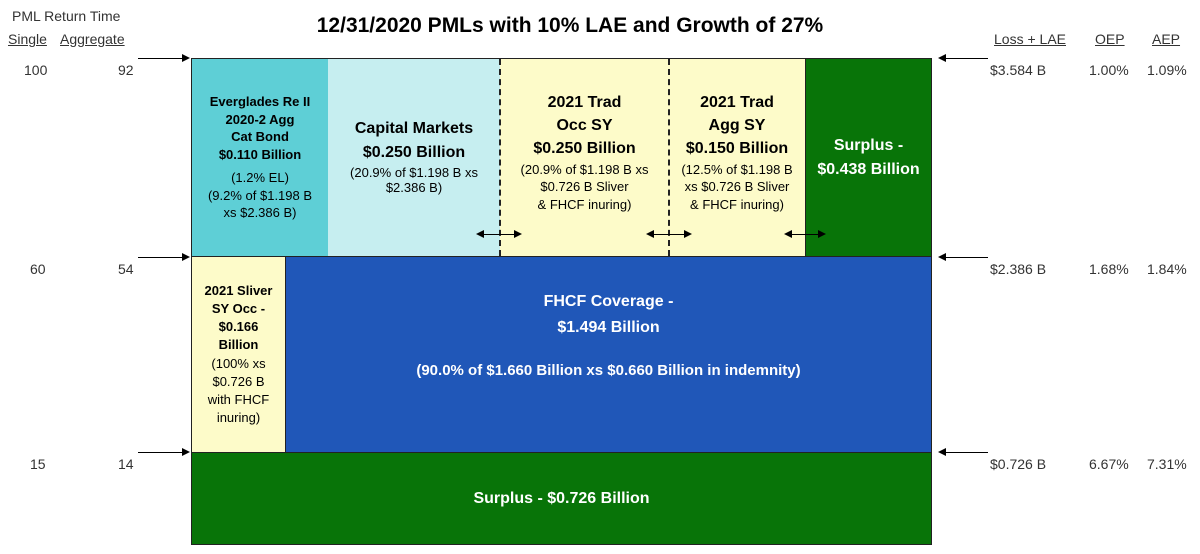 The width and height of the screenshot is (1200, 554). Describe the element at coordinates (414, 152) in the screenshot. I see `capital-markets-amount: $0.250 Billion` at that location.